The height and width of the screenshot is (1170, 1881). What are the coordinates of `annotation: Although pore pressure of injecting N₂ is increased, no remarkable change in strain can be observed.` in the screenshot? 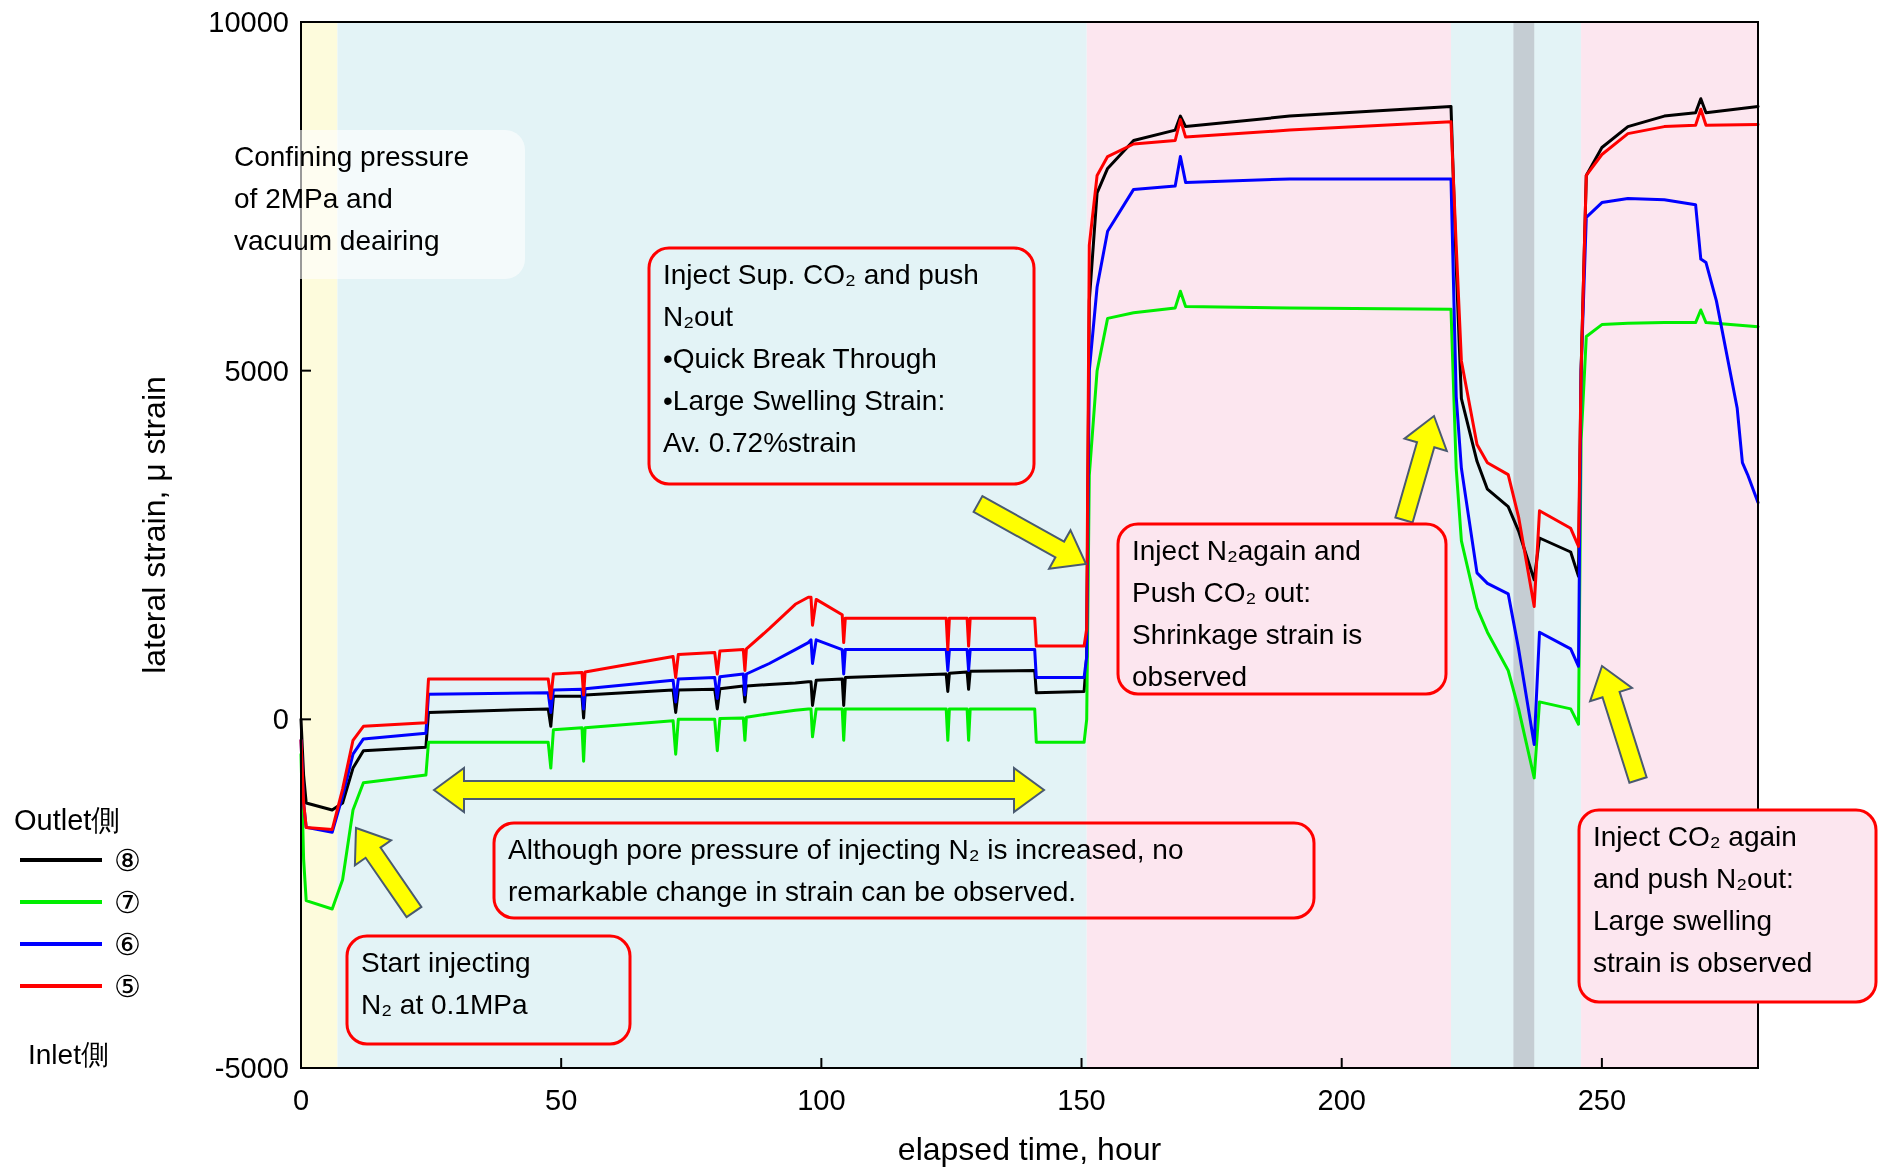 It's located at (846, 870).